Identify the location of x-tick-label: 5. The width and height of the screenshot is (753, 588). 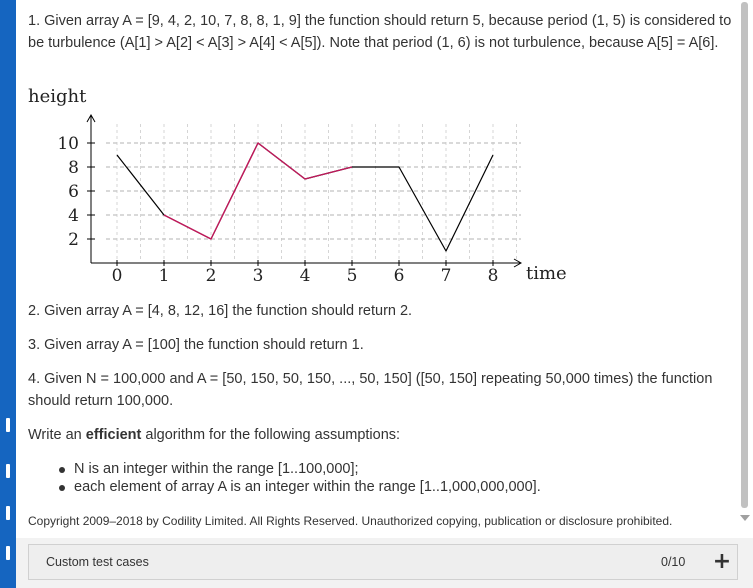
(352, 275).